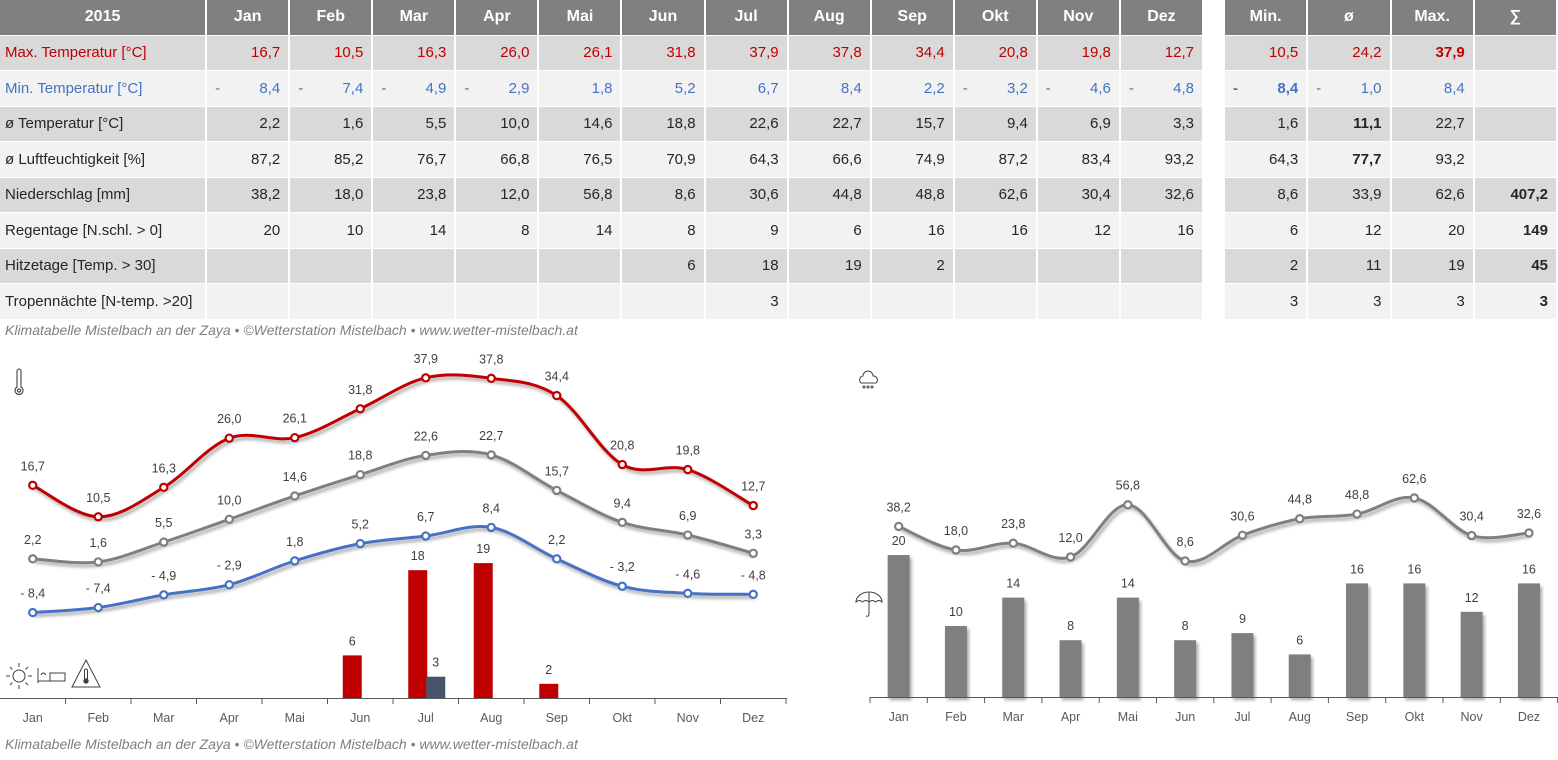 The image size is (1558, 760). Describe the element at coordinates (229, 500) in the screenshot. I see `point-data-label: 10,0` at that location.